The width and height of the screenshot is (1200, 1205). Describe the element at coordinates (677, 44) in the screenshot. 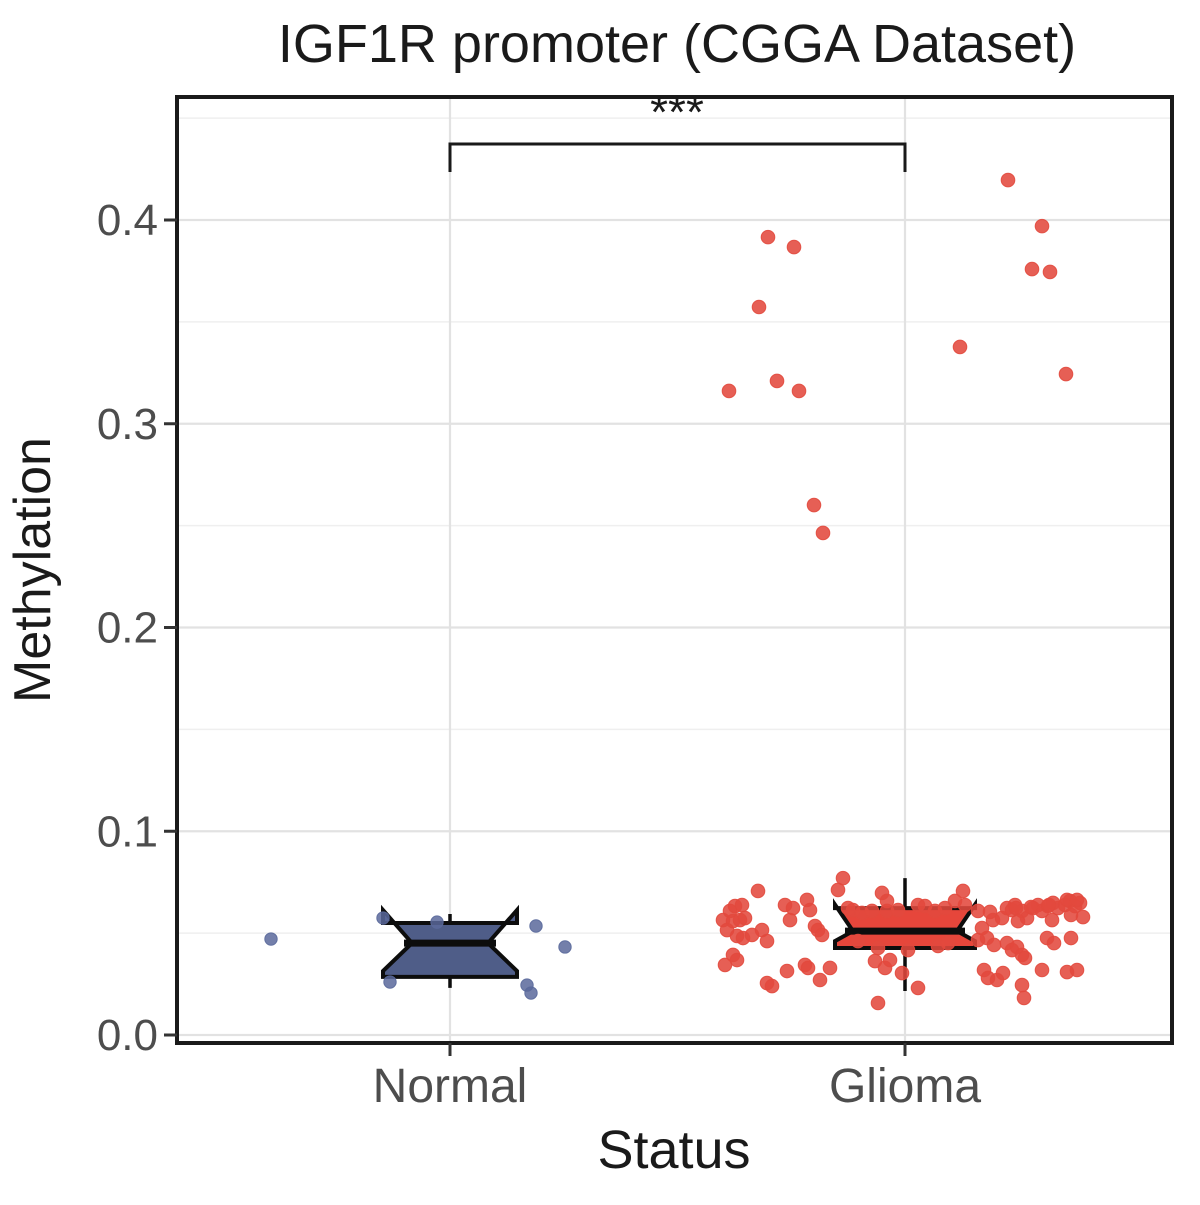

I see `chart-title: IGF1R promoter (CGGA Dataset)` at that location.